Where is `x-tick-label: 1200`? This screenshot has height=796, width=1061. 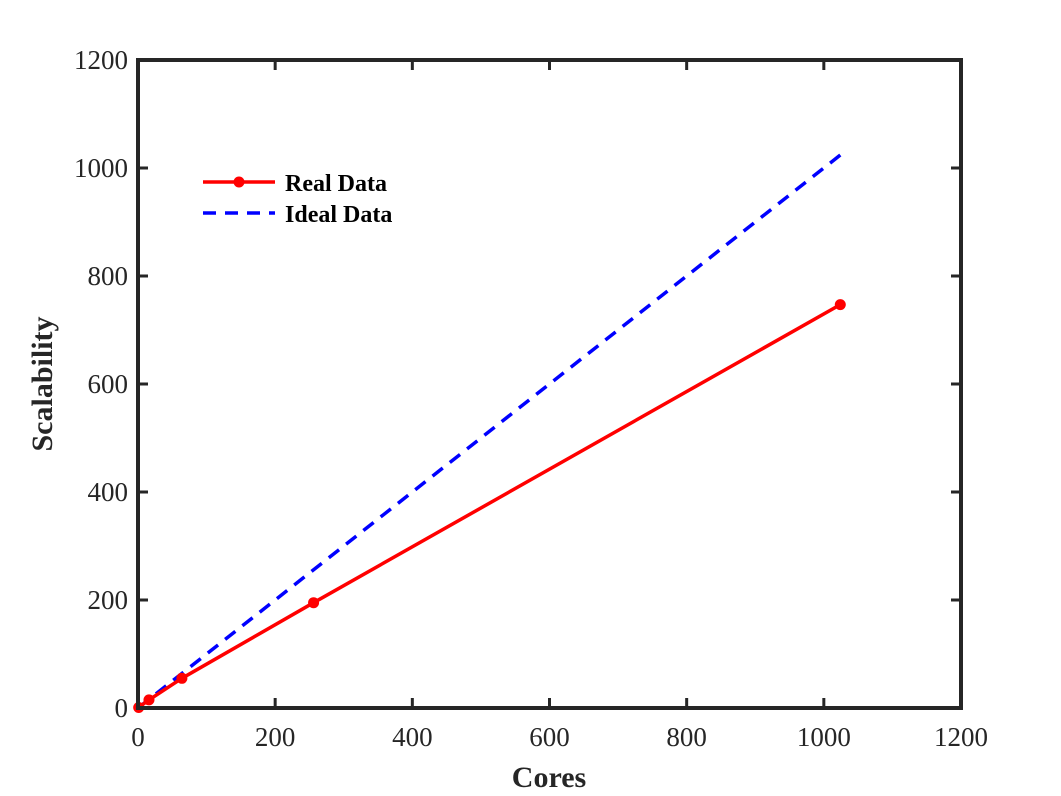
x-tick-label: 1200 is located at coordinates (961, 737).